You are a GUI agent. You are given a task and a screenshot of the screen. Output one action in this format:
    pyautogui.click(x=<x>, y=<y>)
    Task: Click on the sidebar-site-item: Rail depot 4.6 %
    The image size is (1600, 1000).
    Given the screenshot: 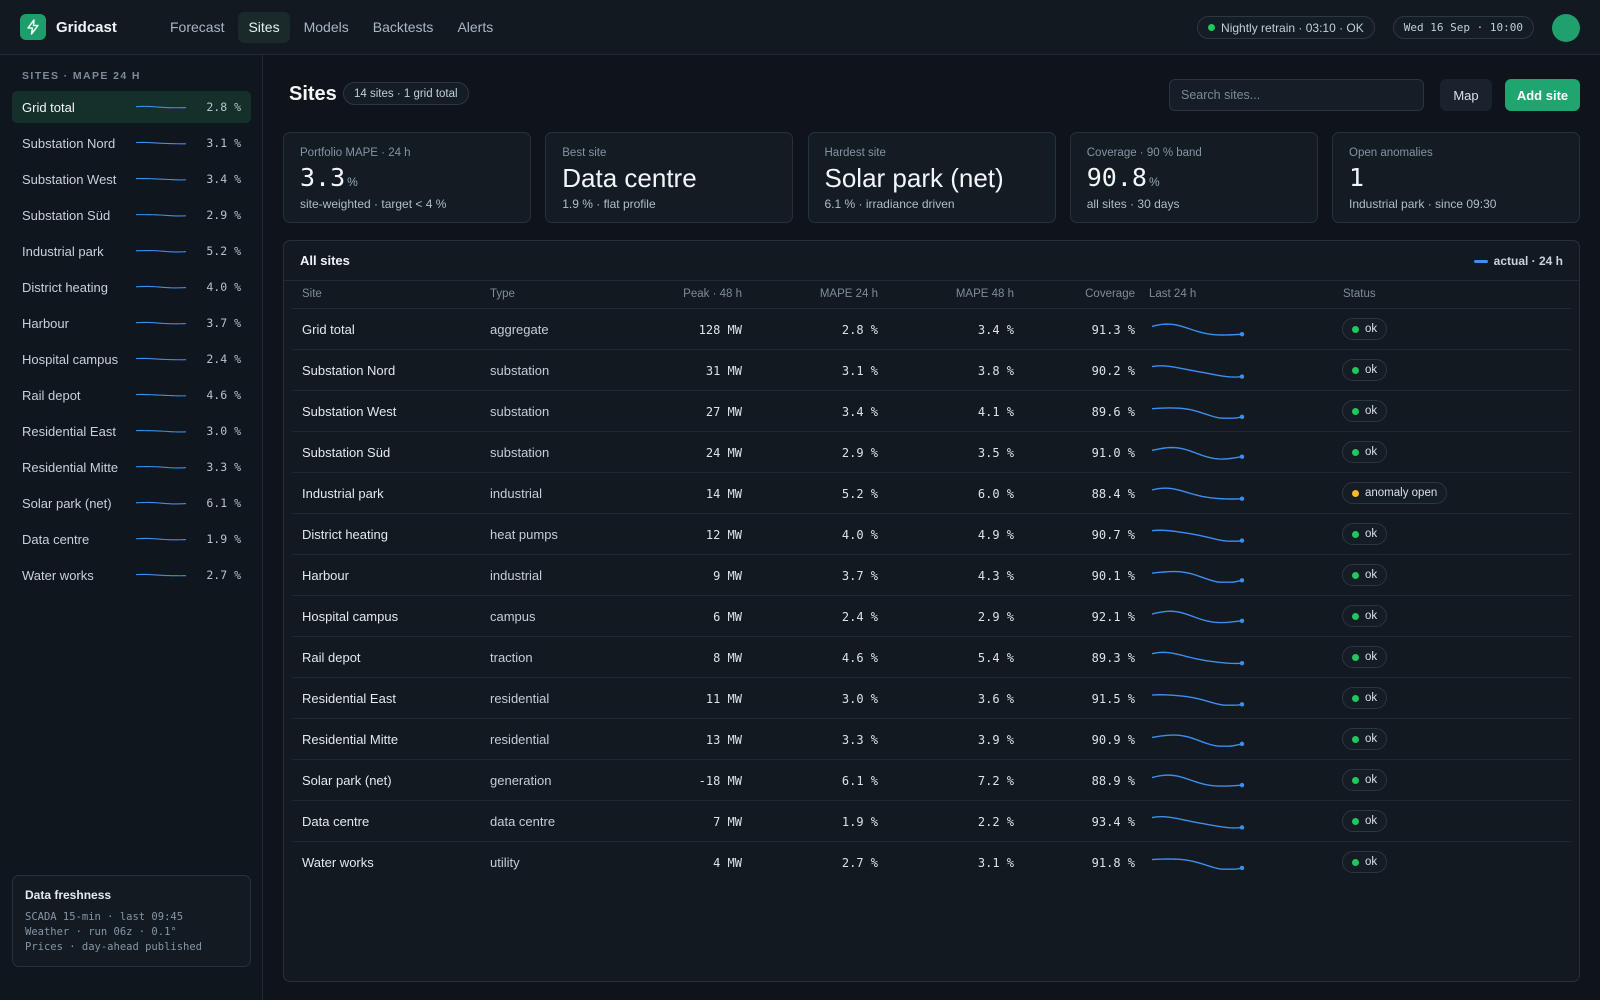 What is the action you would take?
    pyautogui.click(x=131, y=395)
    